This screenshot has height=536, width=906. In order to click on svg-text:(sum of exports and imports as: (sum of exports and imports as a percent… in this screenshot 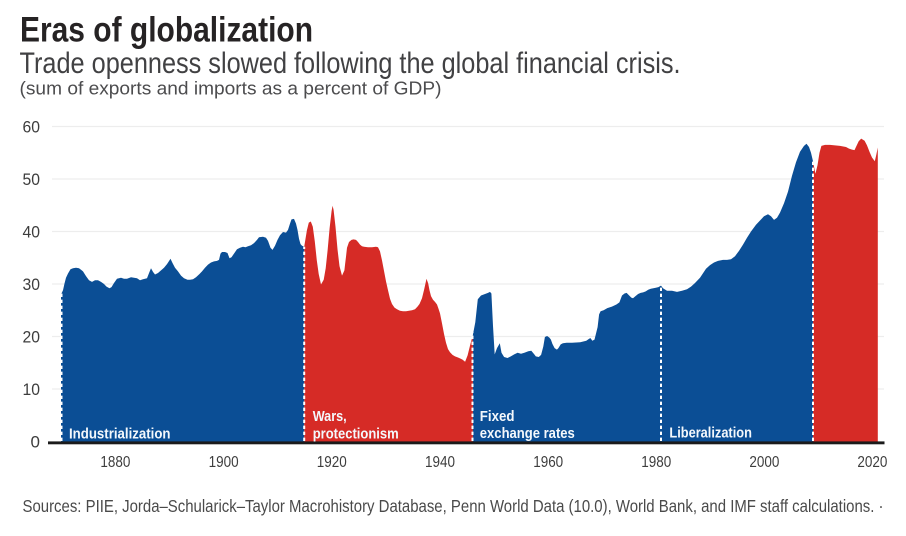, I will do `click(231, 89)`.